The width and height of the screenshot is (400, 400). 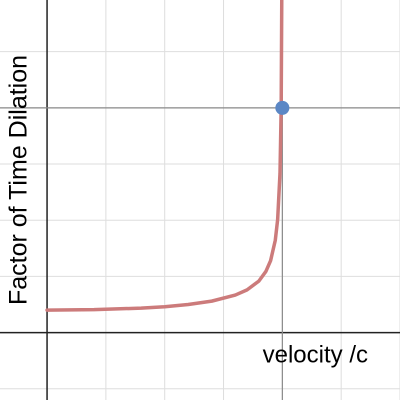 I want to click on x-axis-label: velocity /c, so click(x=315, y=354).